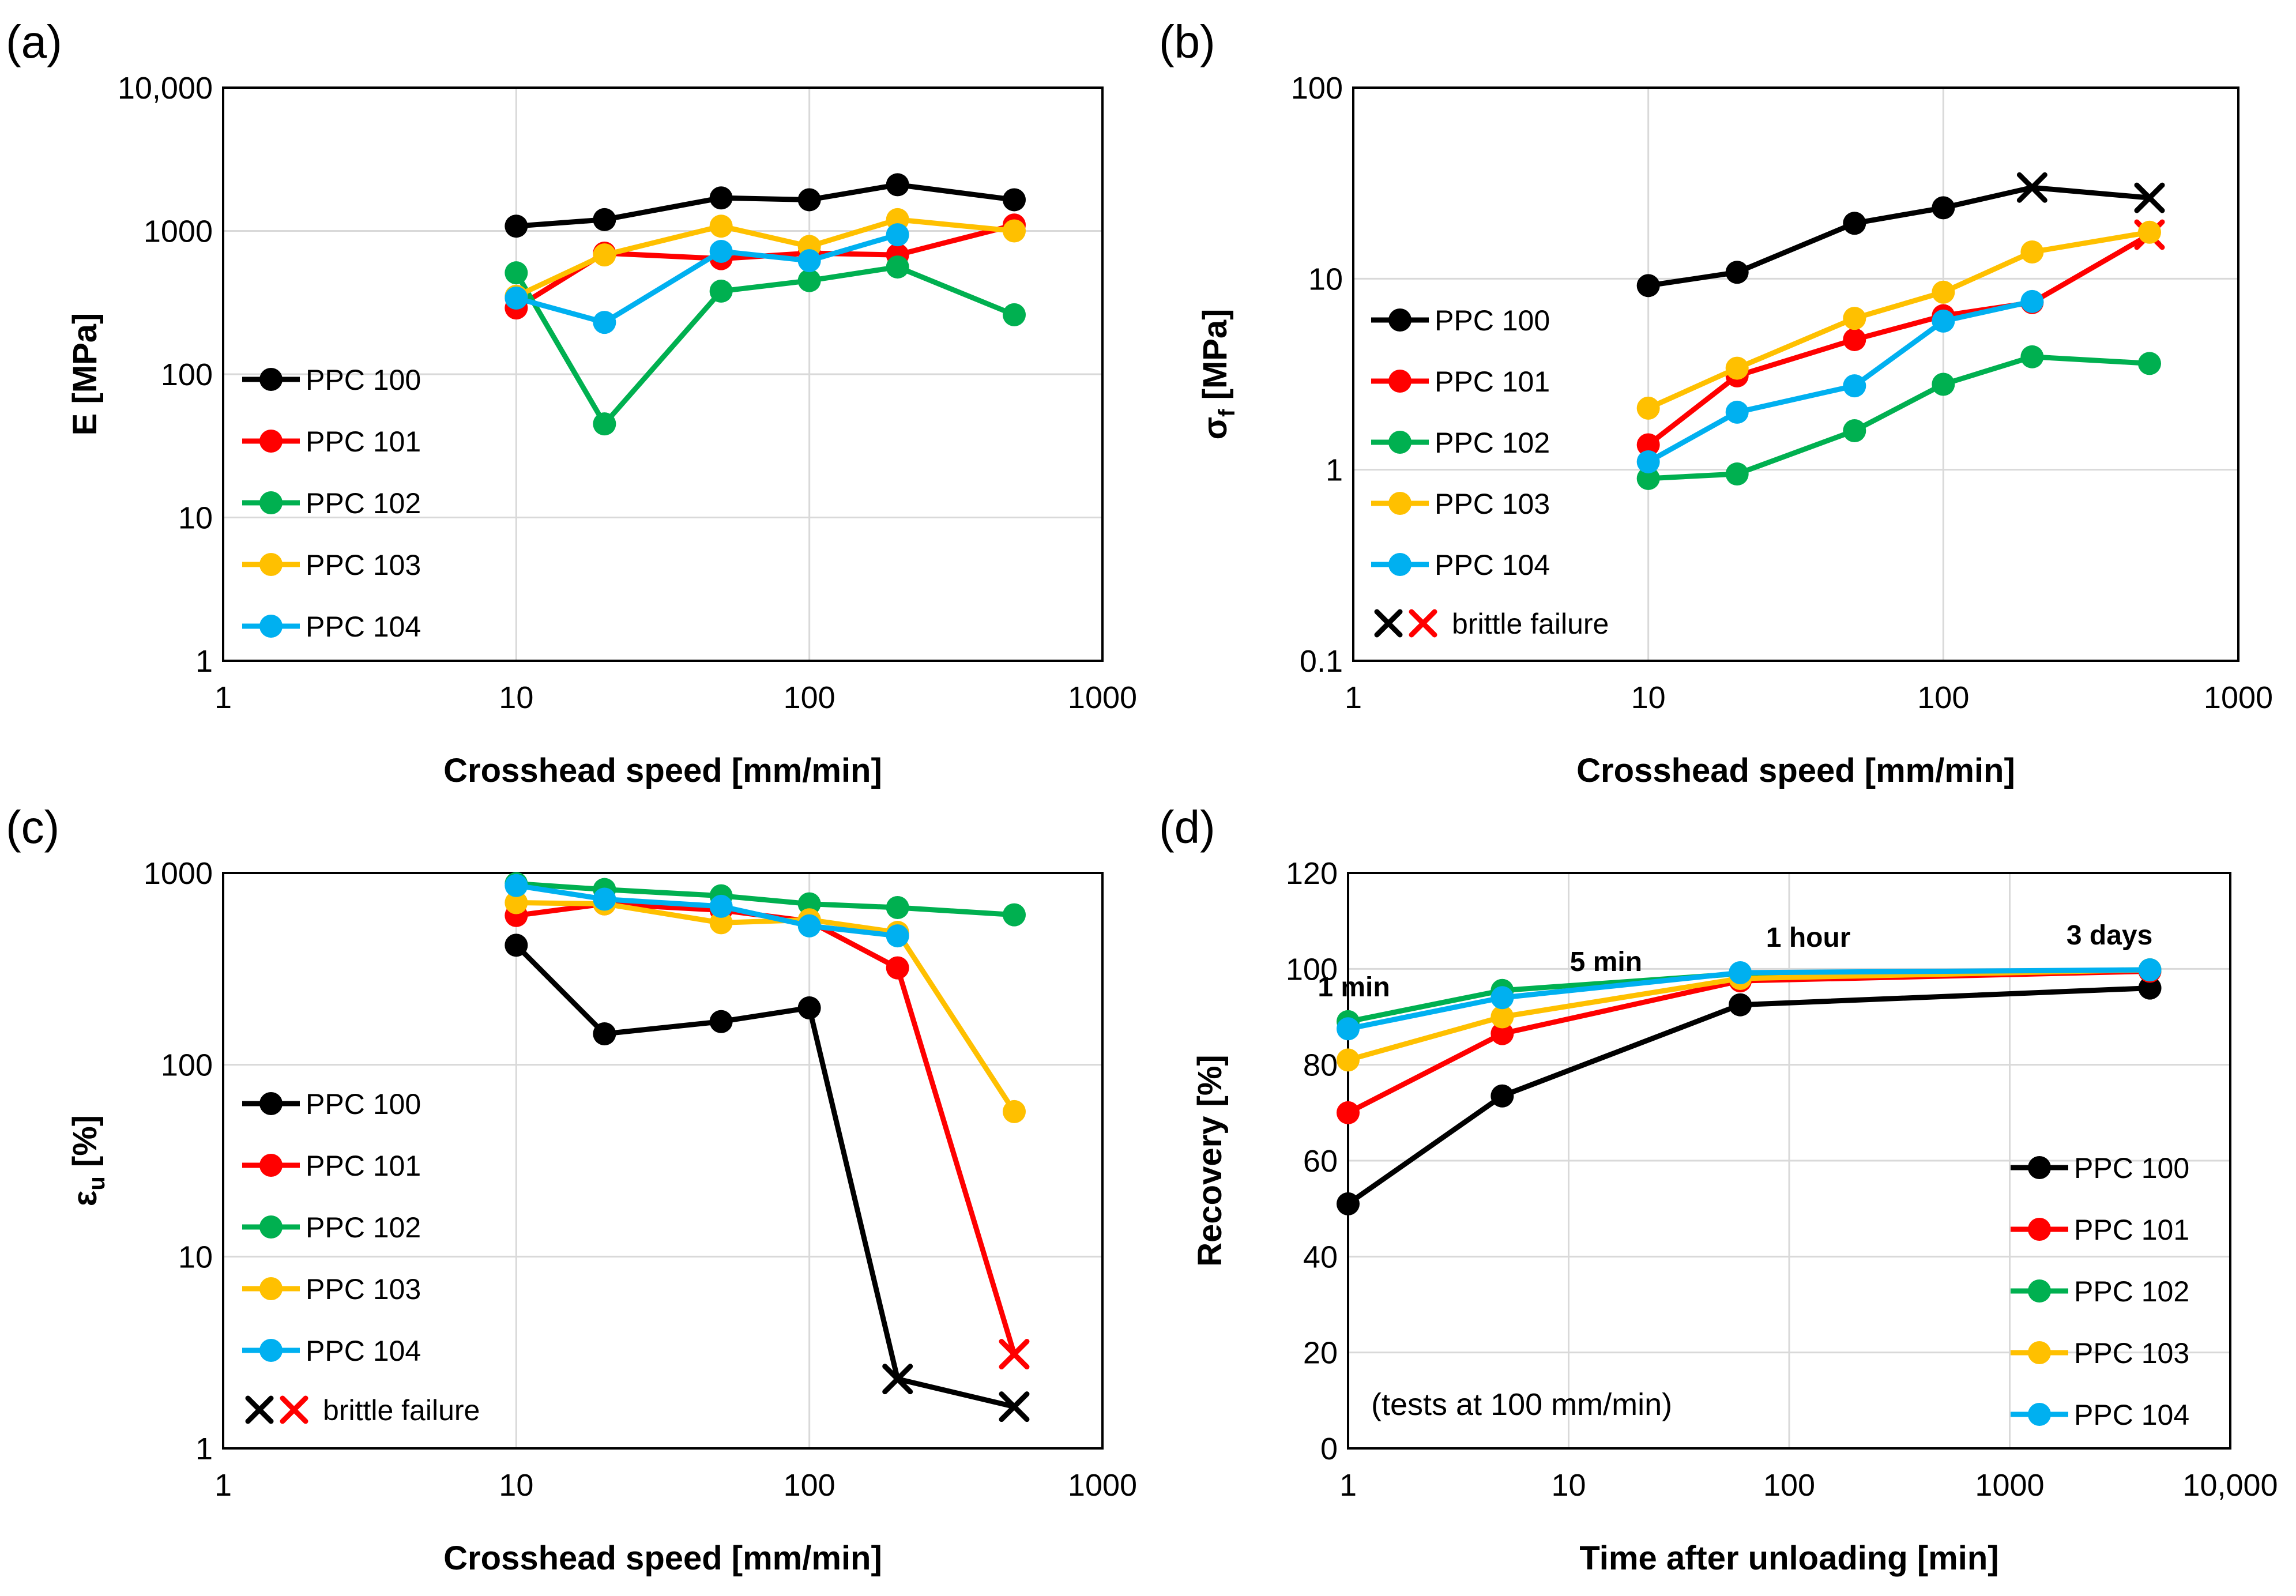 The height and width of the screenshot is (1596, 2296). What do you see at coordinates (1320, 1065) in the screenshot?
I see `y-tick-label: 80` at bounding box center [1320, 1065].